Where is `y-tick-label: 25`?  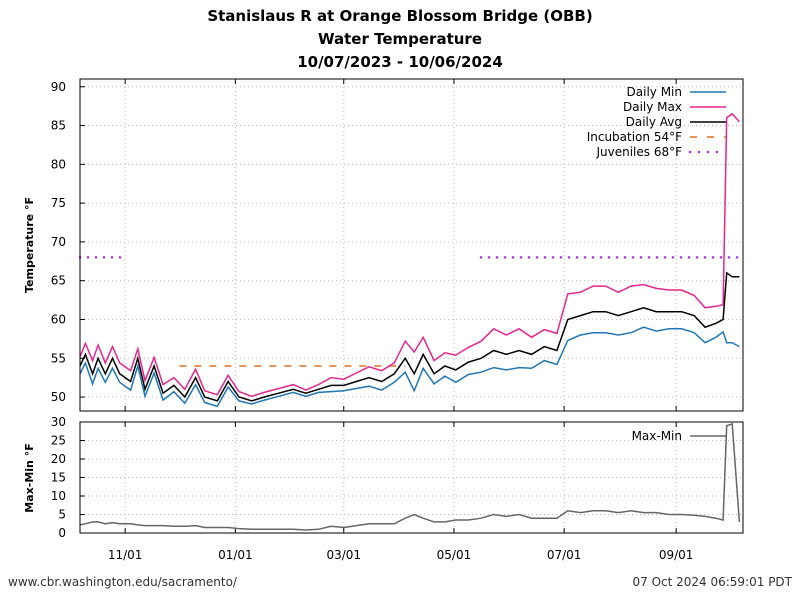 y-tick-label: 25 is located at coordinates (58, 441).